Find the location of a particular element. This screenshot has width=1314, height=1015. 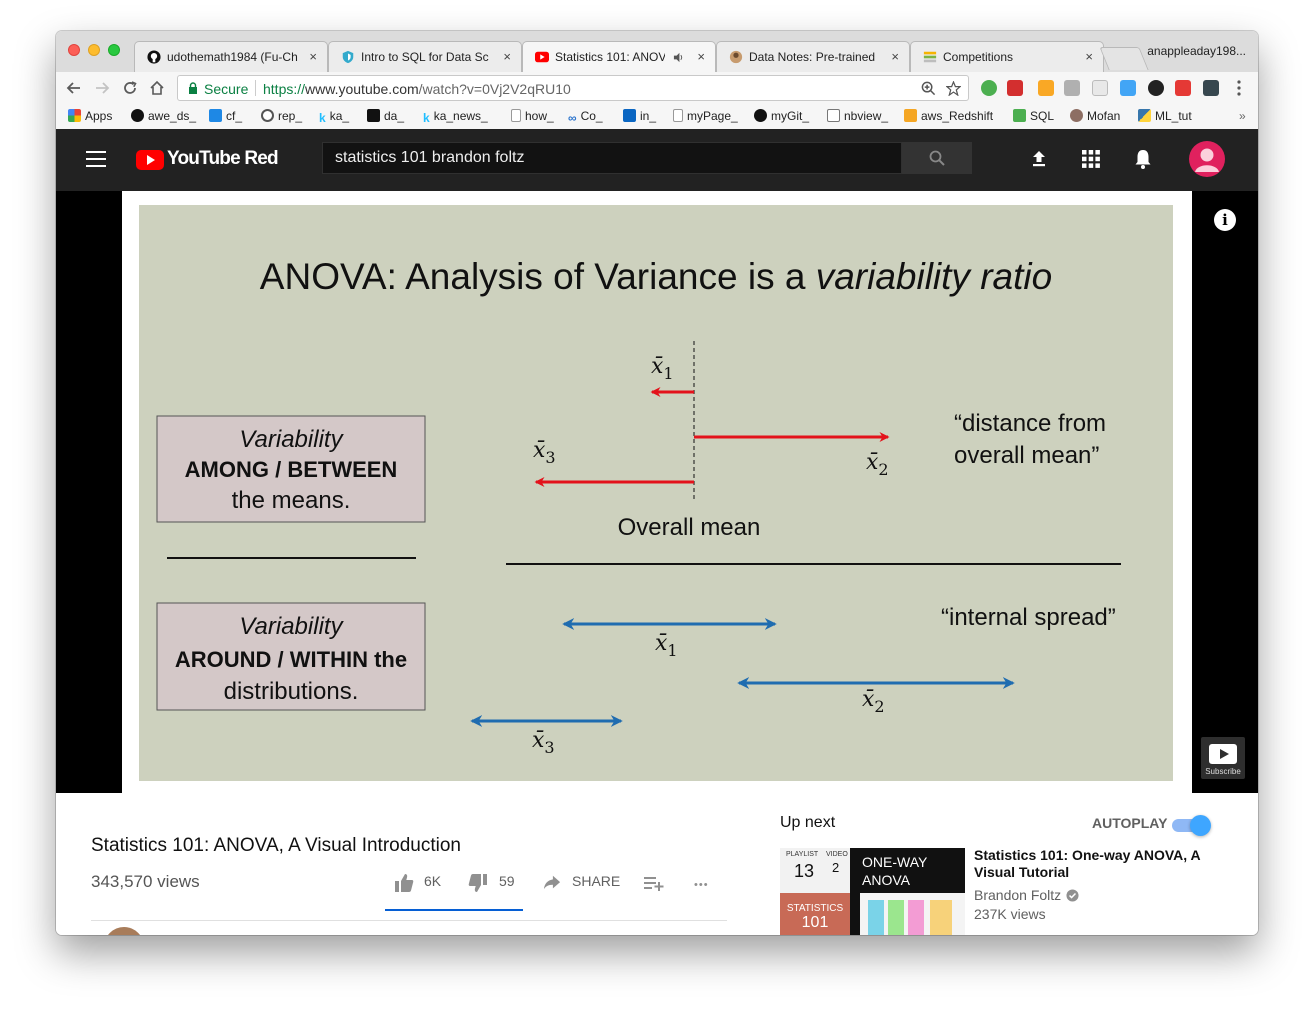

like-count: 6K is located at coordinates (433, 881).